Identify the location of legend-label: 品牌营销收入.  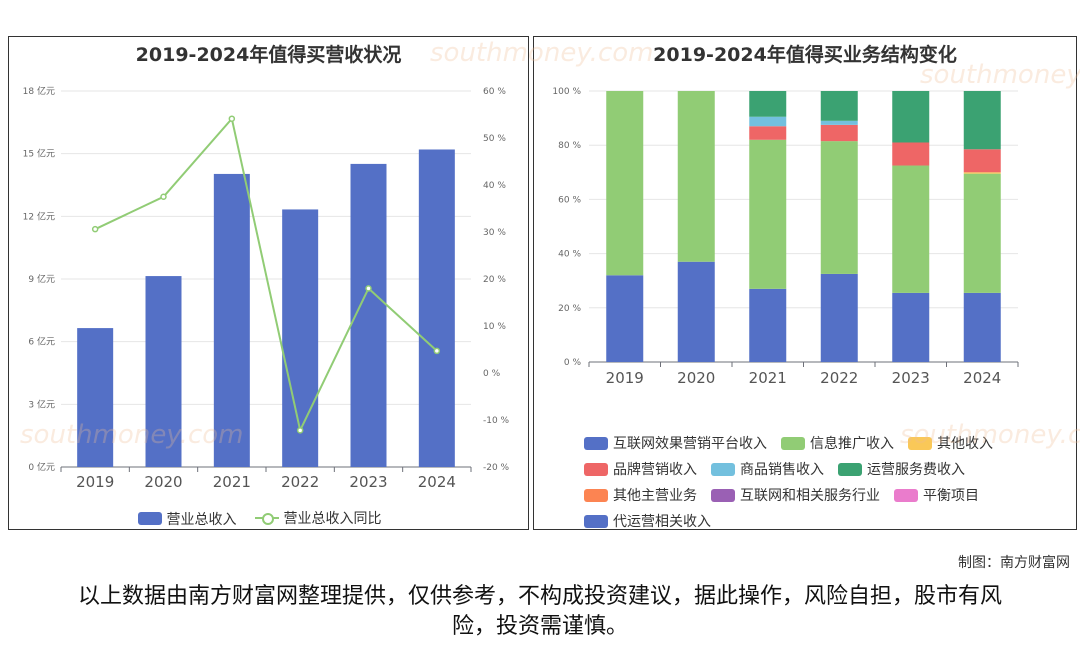
(655, 470).